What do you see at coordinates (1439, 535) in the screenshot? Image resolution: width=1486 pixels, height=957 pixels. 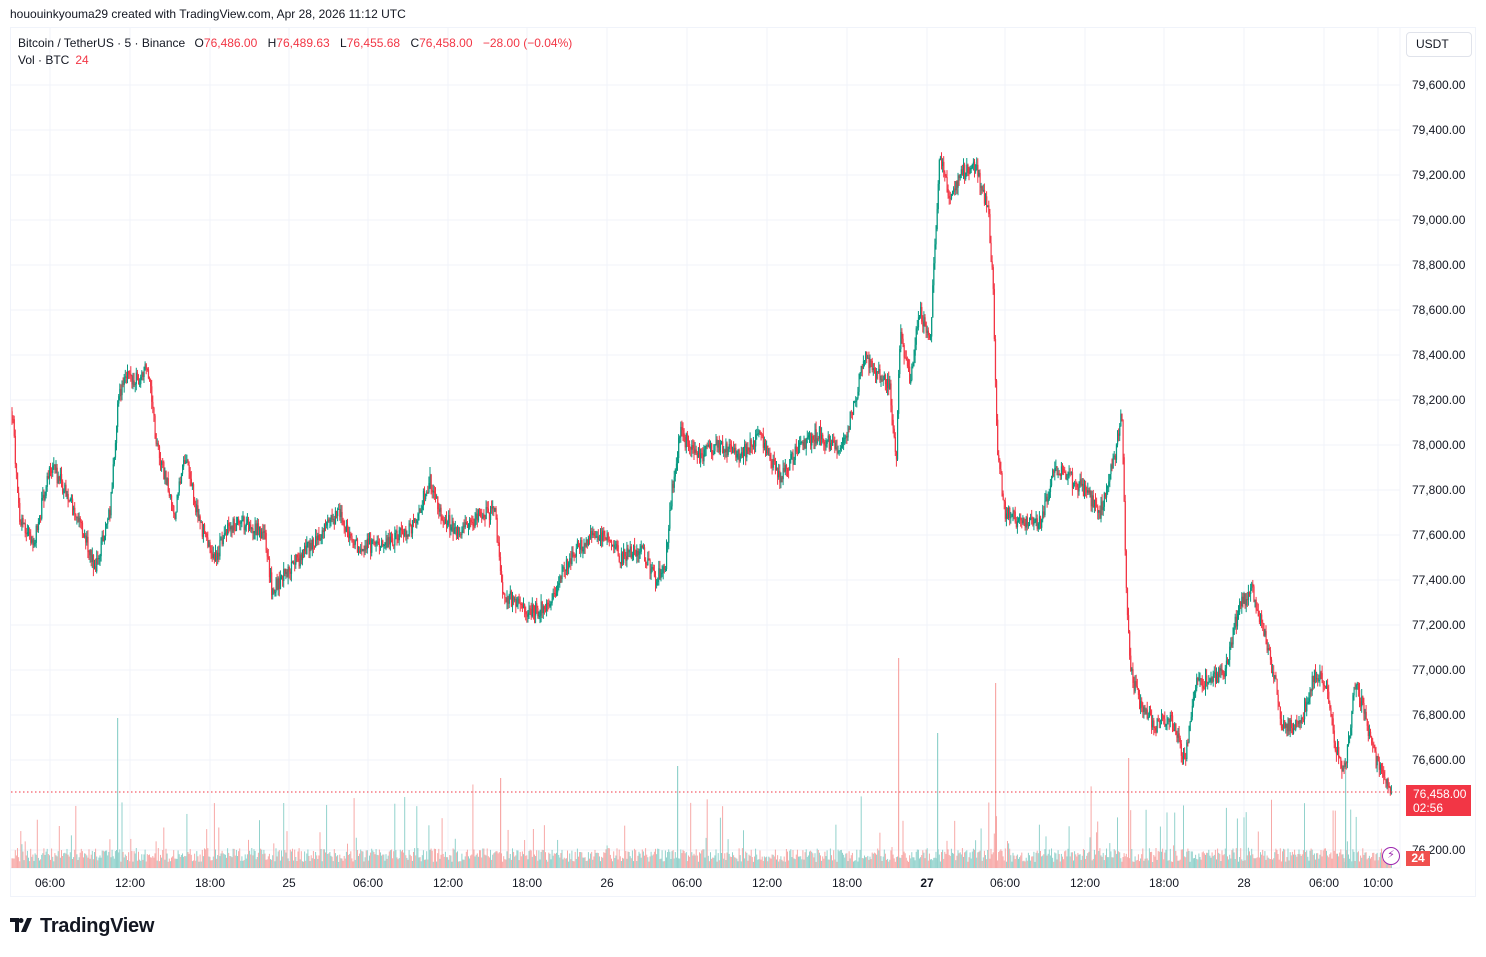 I see `price-tick-label: 77,600.00` at bounding box center [1439, 535].